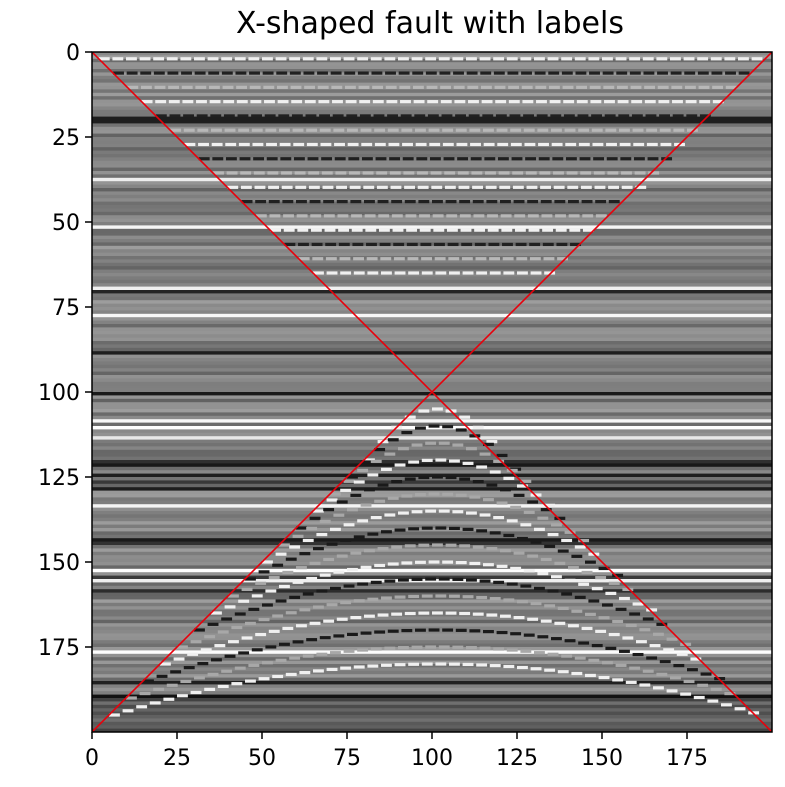 The width and height of the screenshot is (785, 787). What do you see at coordinates (59, 648) in the screenshot?
I see `y-tick-label: 175` at bounding box center [59, 648].